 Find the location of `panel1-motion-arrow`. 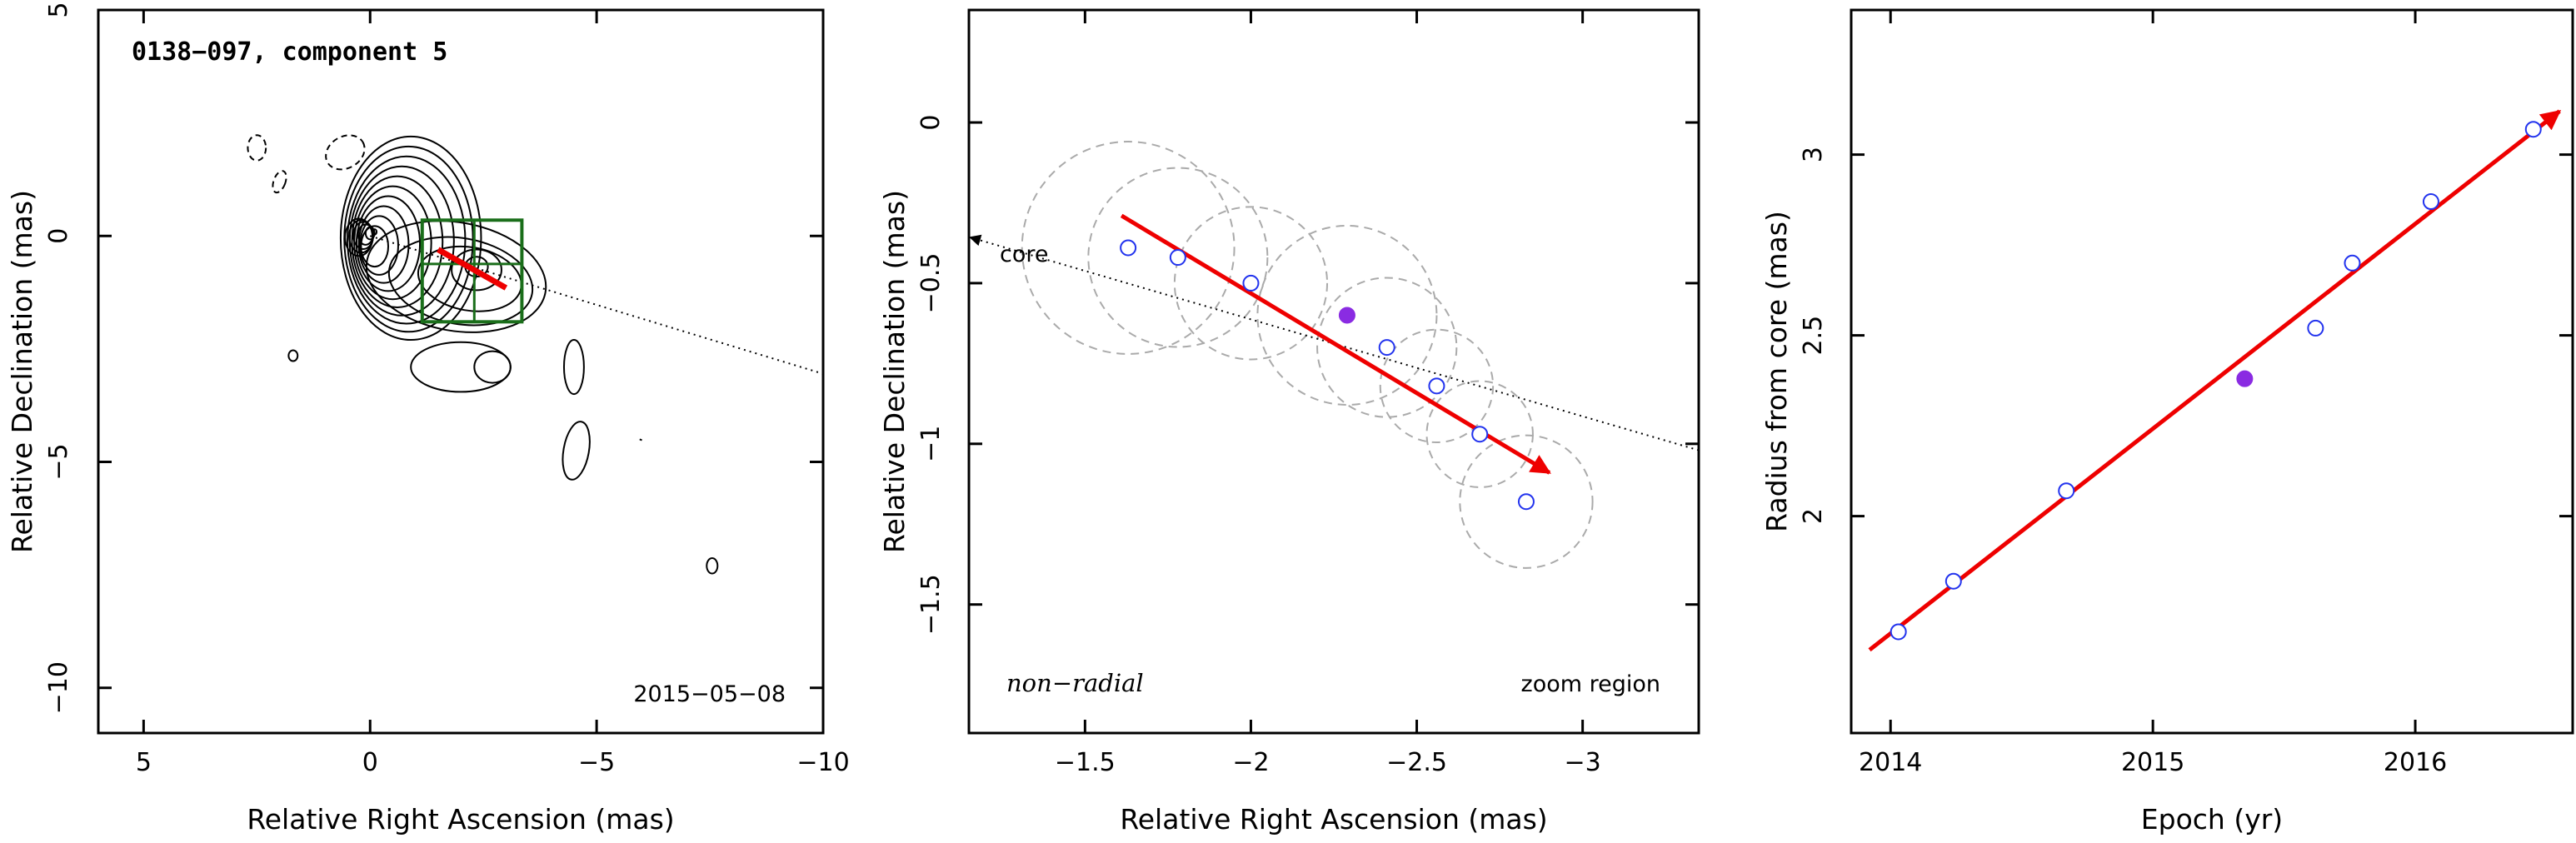

panel1-motion-arrow is located at coordinates (472, 269).